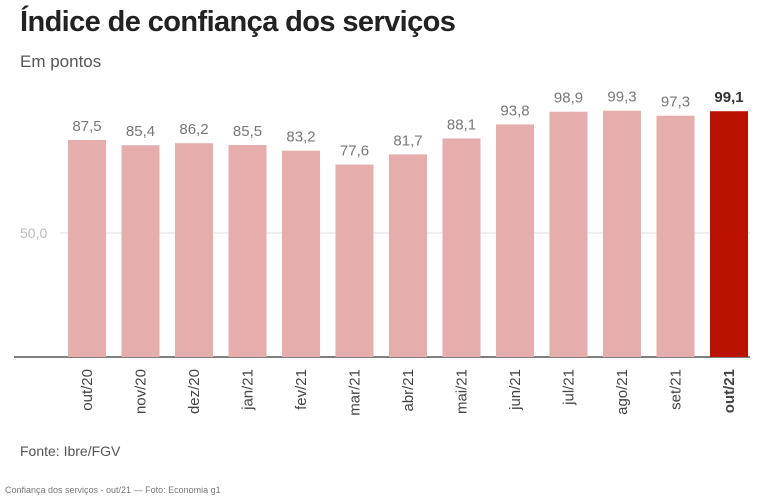 The height and width of the screenshot is (500, 768). Describe the element at coordinates (140, 131) in the screenshot. I see `value-label: 85,4` at that location.